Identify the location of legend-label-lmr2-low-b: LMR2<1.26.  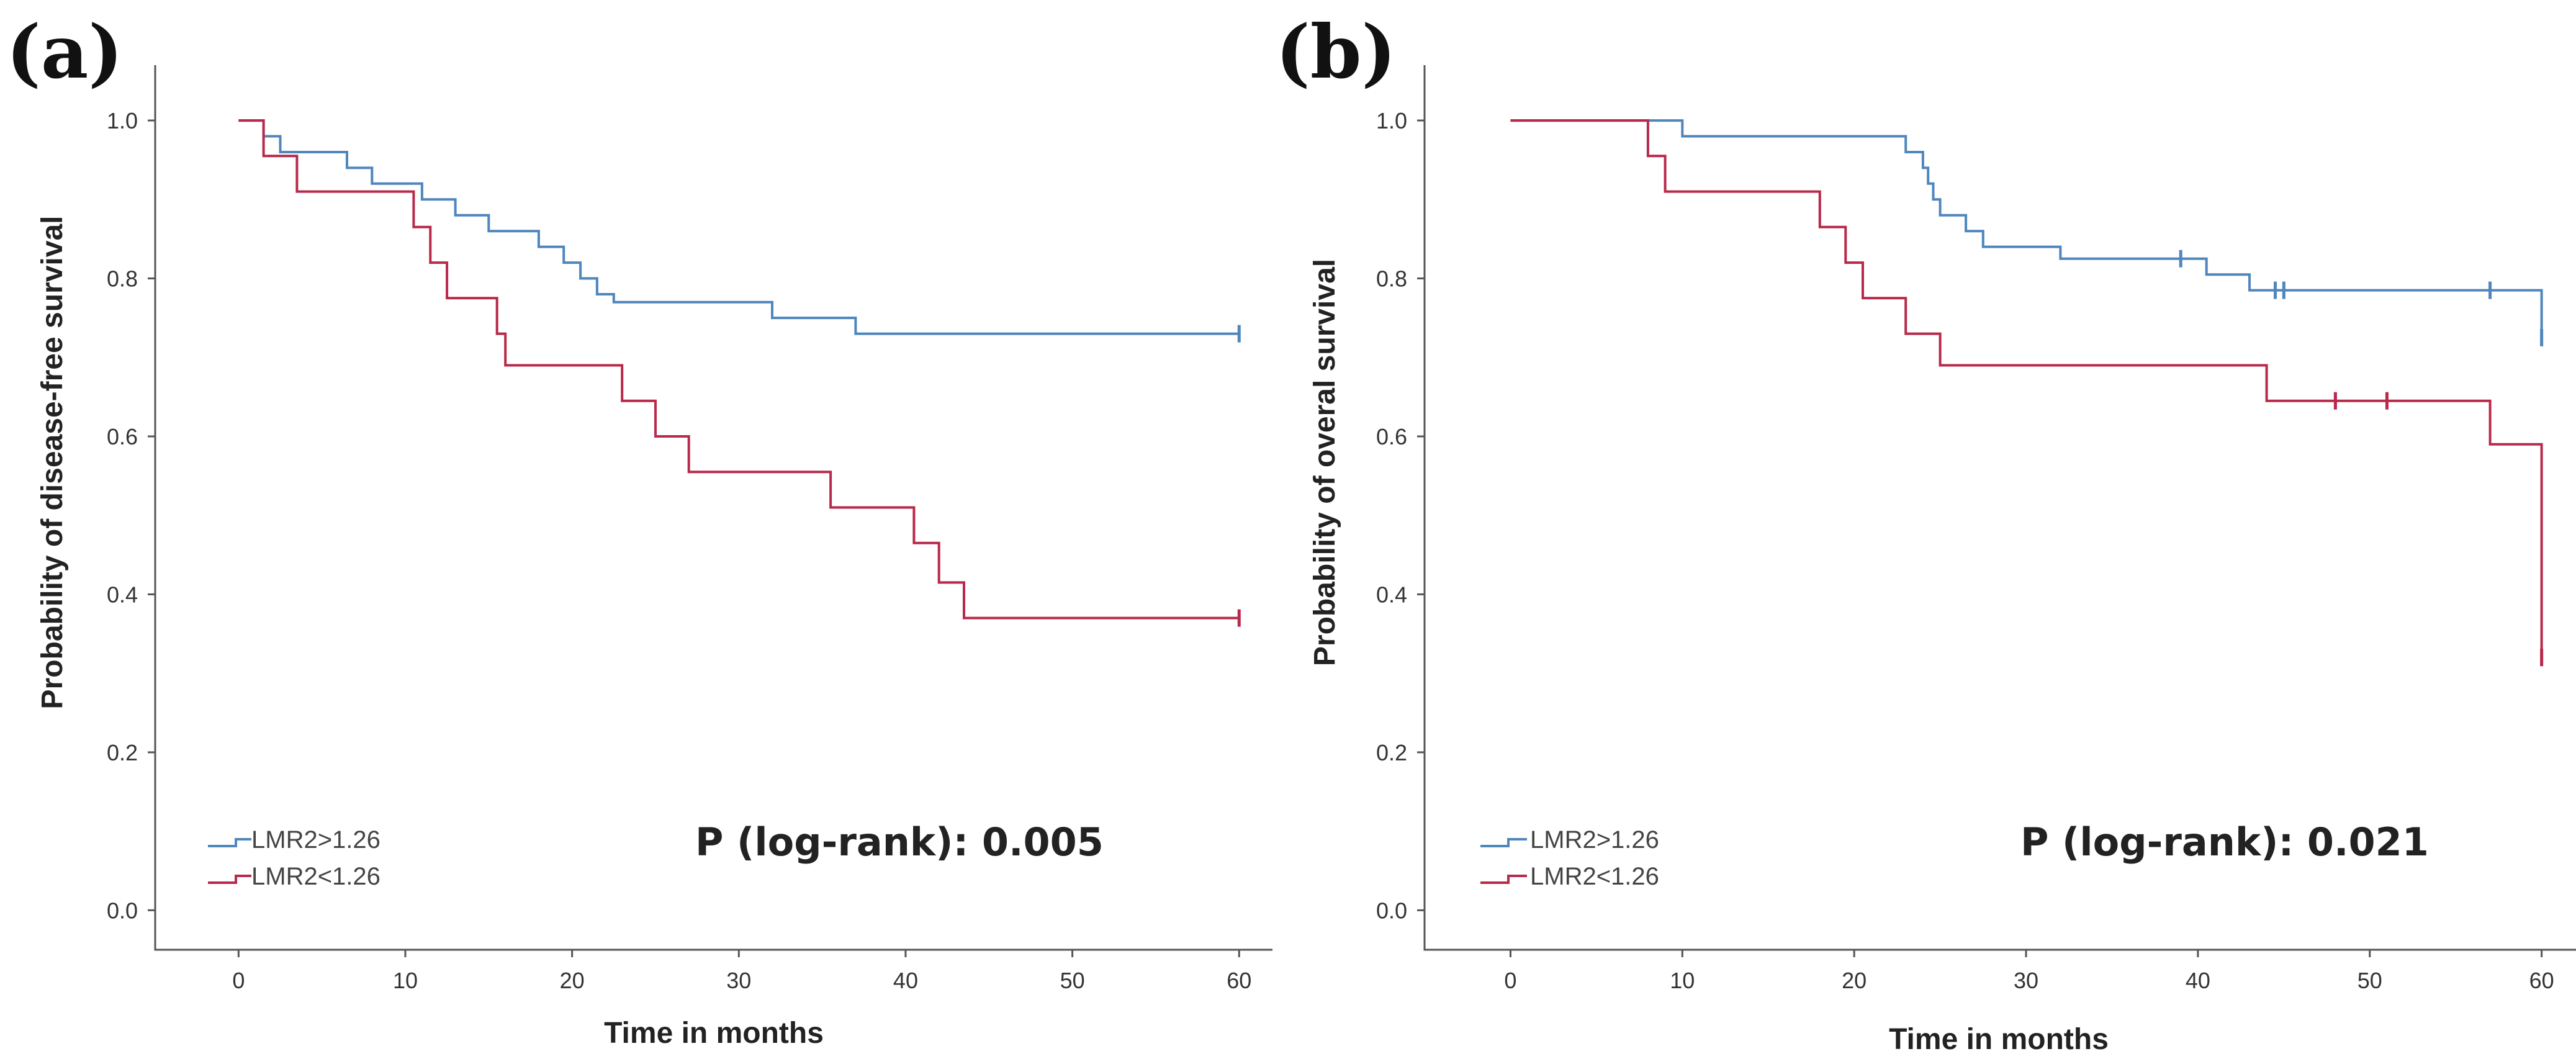
(1594, 876).